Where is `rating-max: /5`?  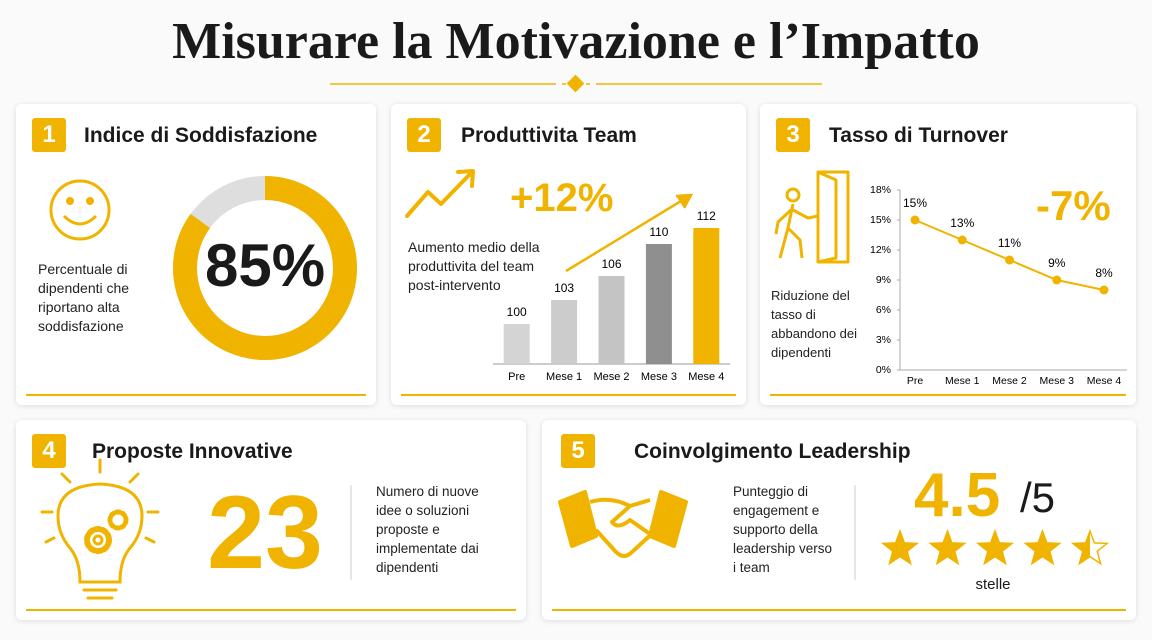
rating-max: /5 is located at coordinates (1038, 497).